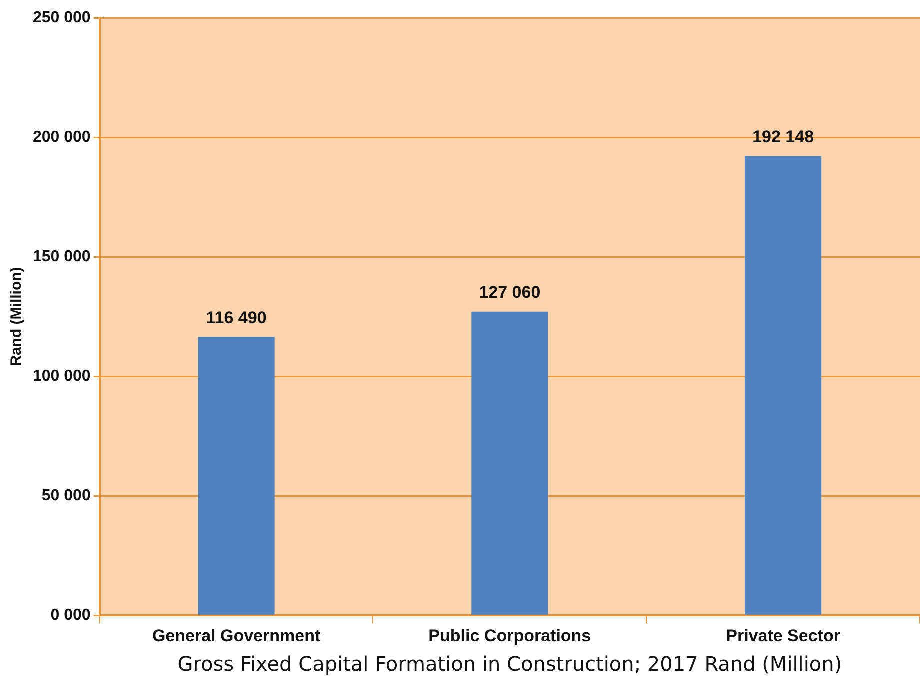 The image size is (920, 688). What do you see at coordinates (783, 636) in the screenshot?
I see `x-tick-label: Private Sector` at bounding box center [783, 636].